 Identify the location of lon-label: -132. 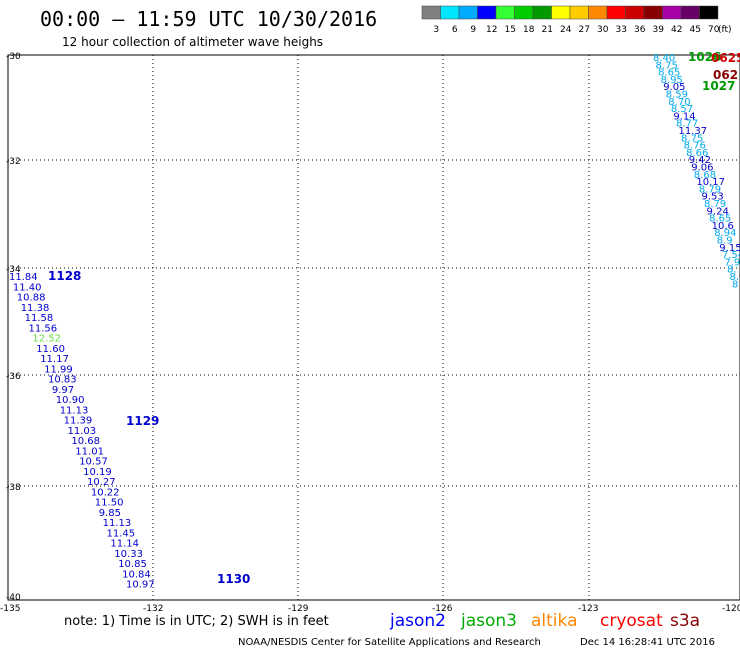
(153, 609).